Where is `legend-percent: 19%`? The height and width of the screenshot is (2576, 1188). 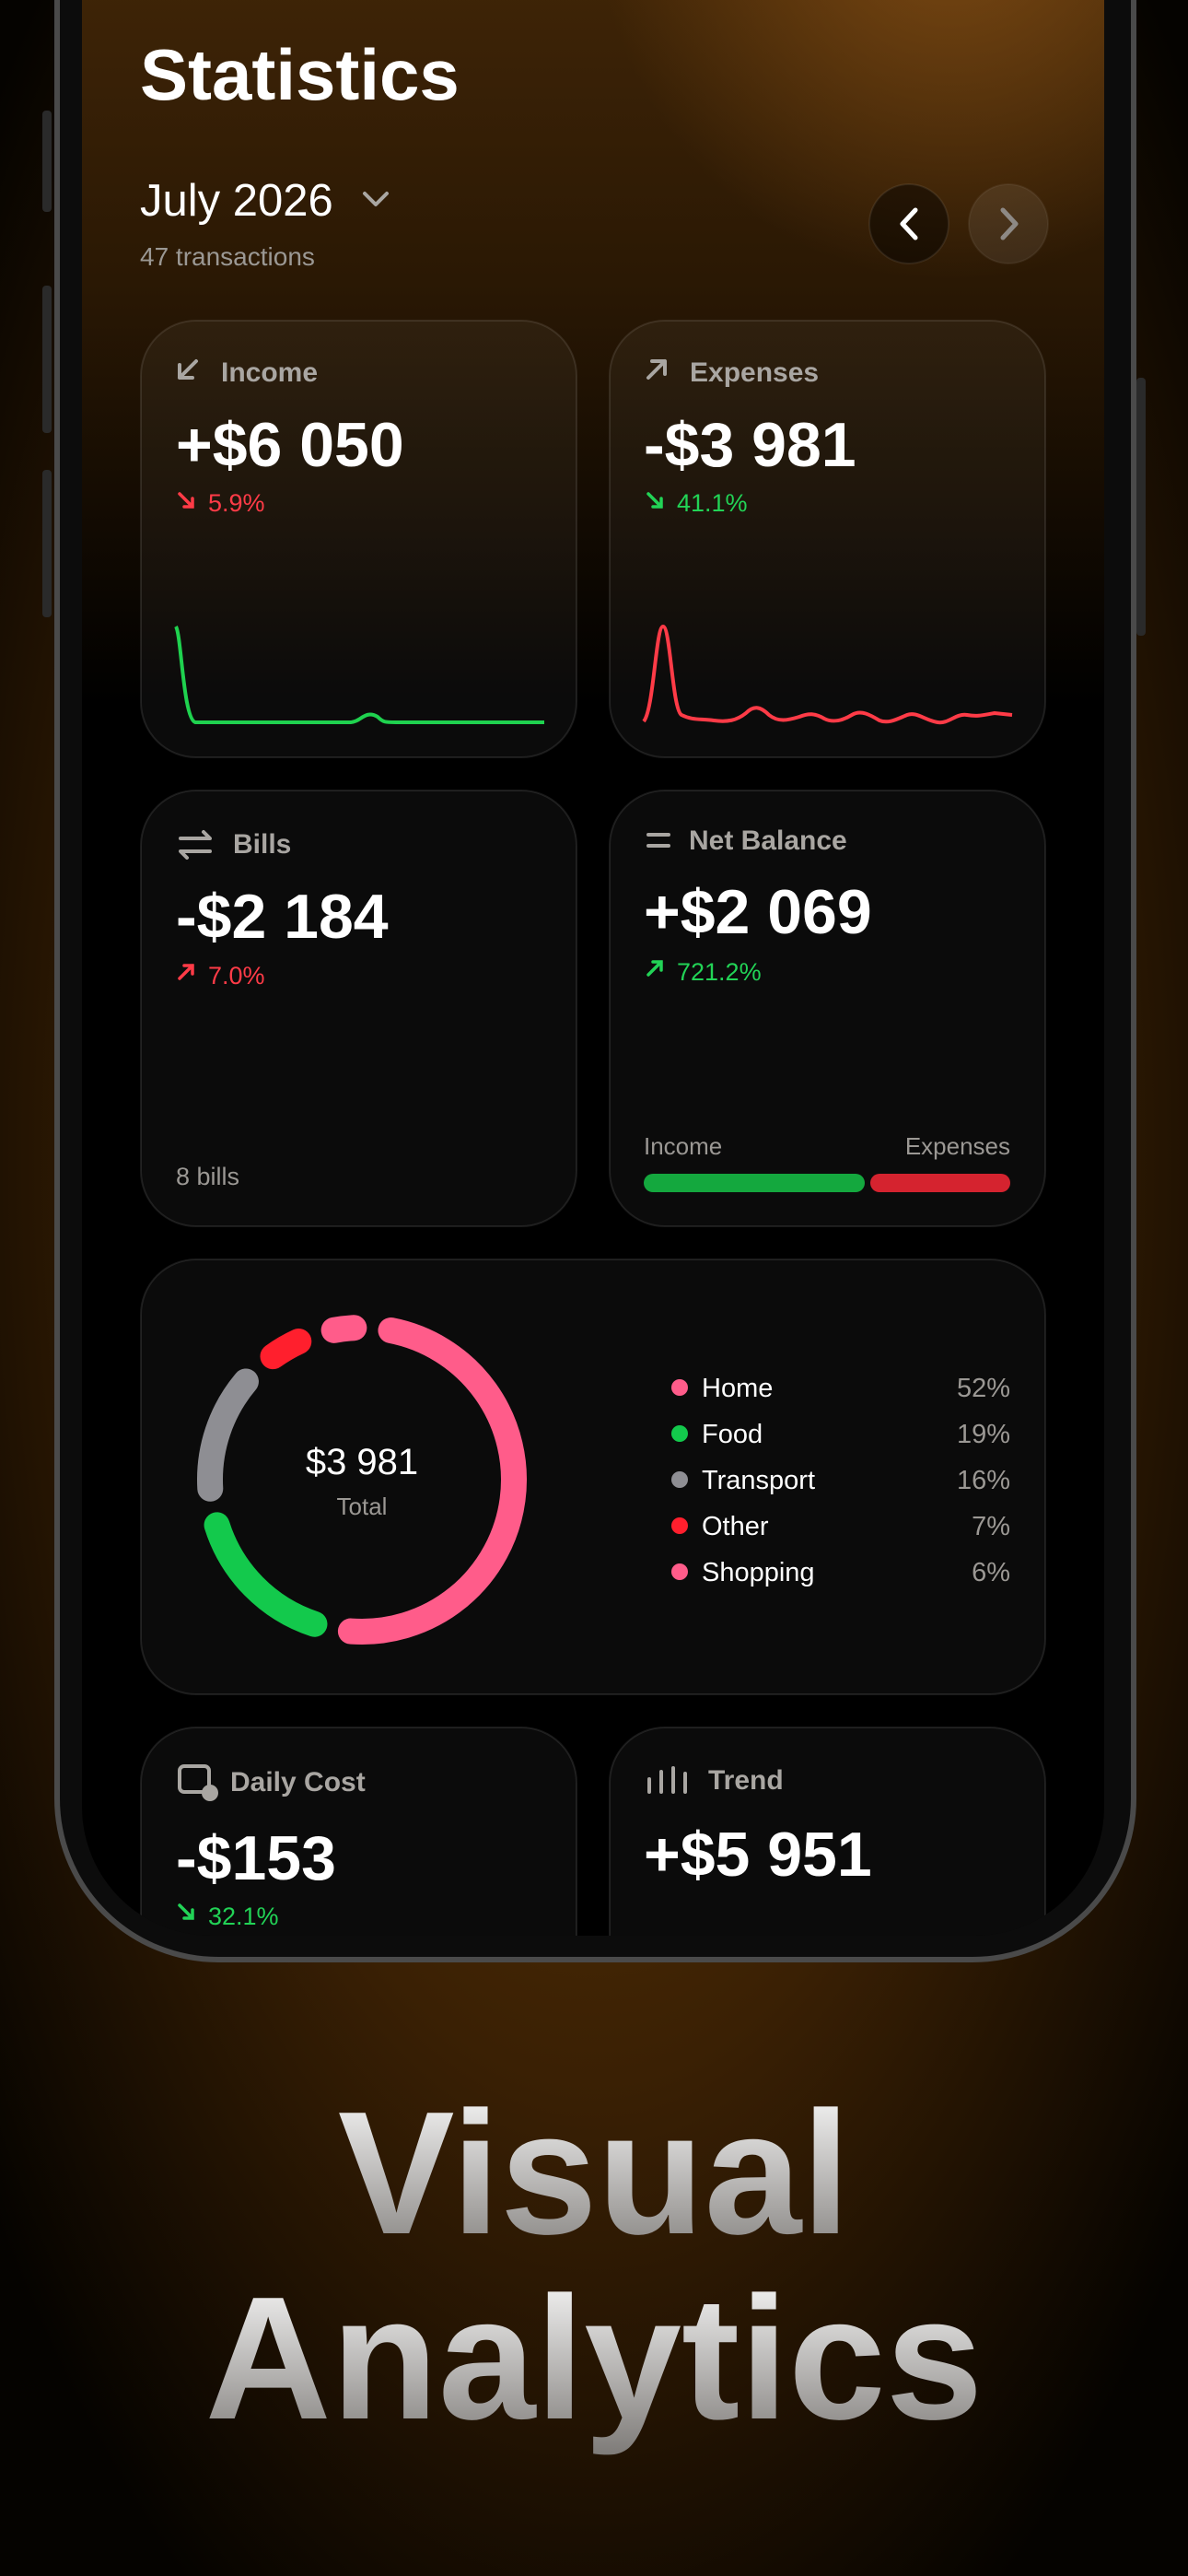 legend-percent: 19% is located at coordinates (983, 1434).